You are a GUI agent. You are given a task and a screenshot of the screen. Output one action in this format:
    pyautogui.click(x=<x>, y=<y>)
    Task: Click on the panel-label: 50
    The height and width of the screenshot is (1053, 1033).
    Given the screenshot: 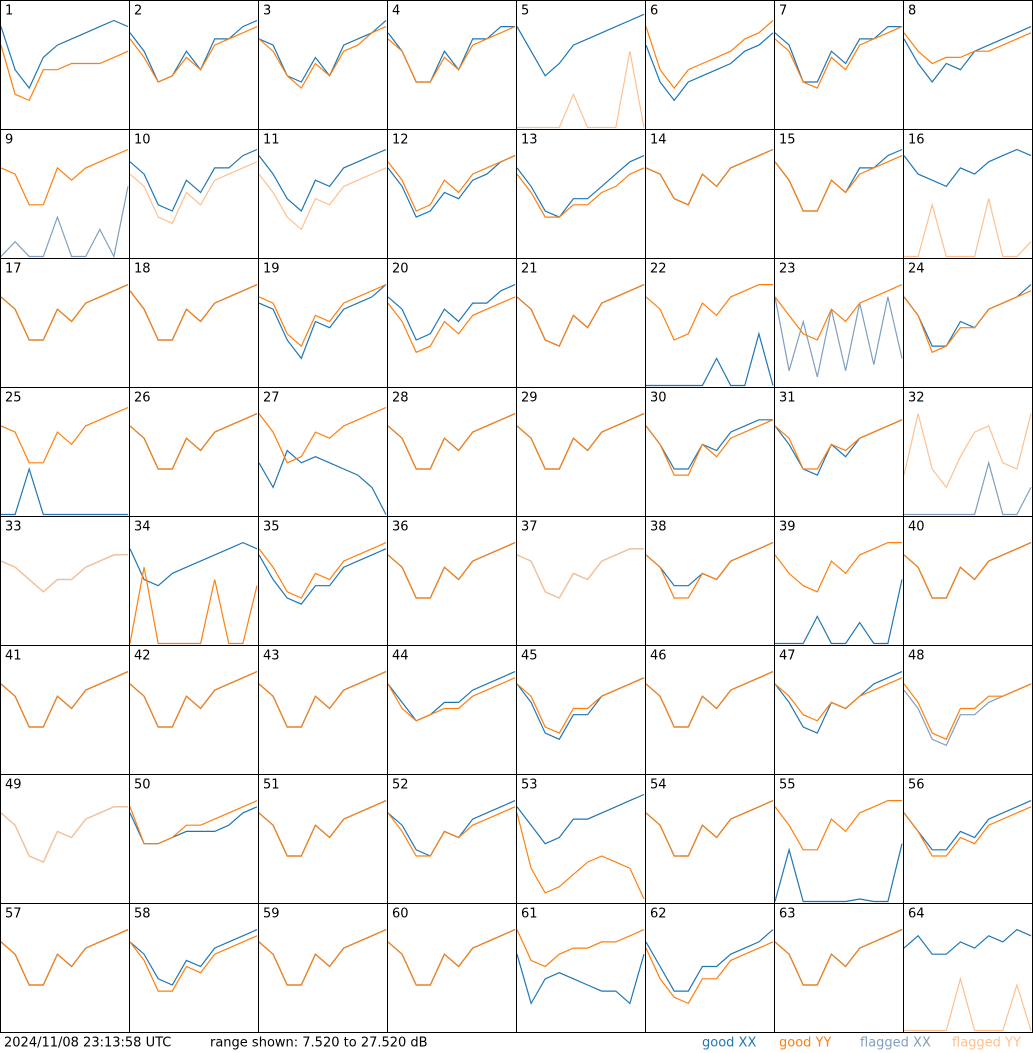 What is the action you would take?
    pyautogui.click(x=142, y=785)
    